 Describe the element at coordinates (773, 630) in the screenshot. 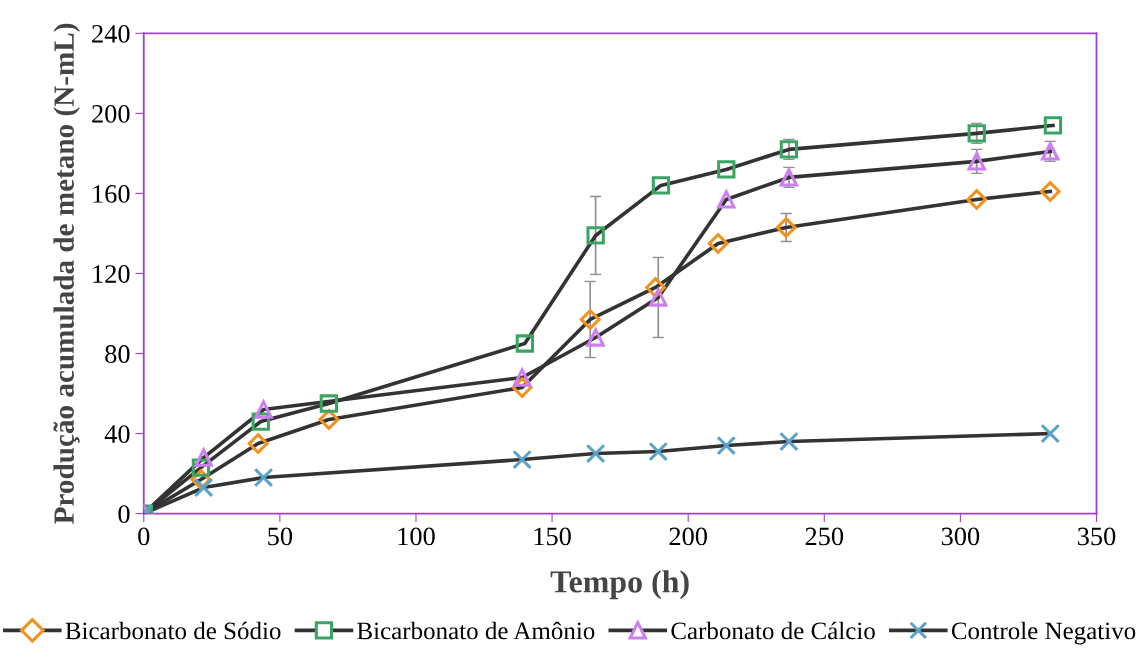

I see `legend-label: Carbonato de Cálcio` at that location.